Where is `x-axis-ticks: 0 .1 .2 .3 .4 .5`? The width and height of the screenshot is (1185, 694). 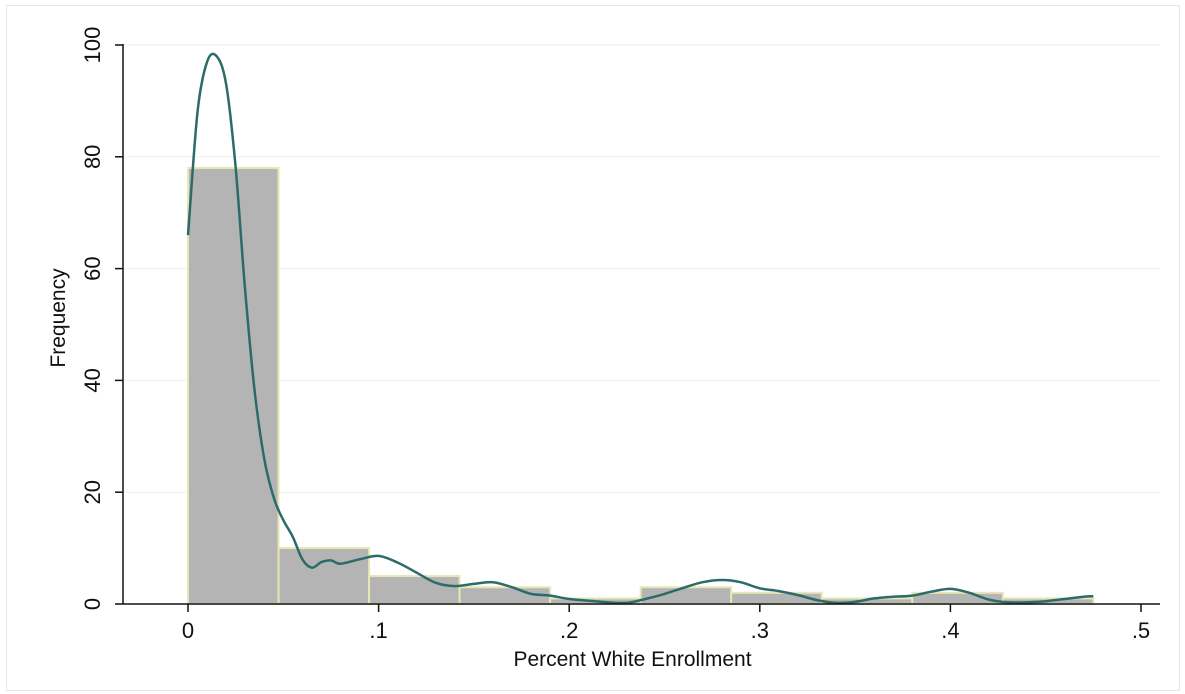 x-axis-ticks: 0 .1 .2 .3 .4 .5 is located at coordinates (666, 623).